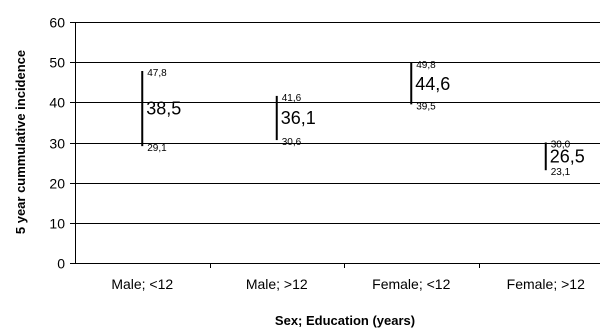 Image resolution: width=605 pixels, height=331 pixels. What do you see at coordinates (426, 65) in the screenshot?
I see `upper-bound-label: 49,8` at bounding box center [426, 65].